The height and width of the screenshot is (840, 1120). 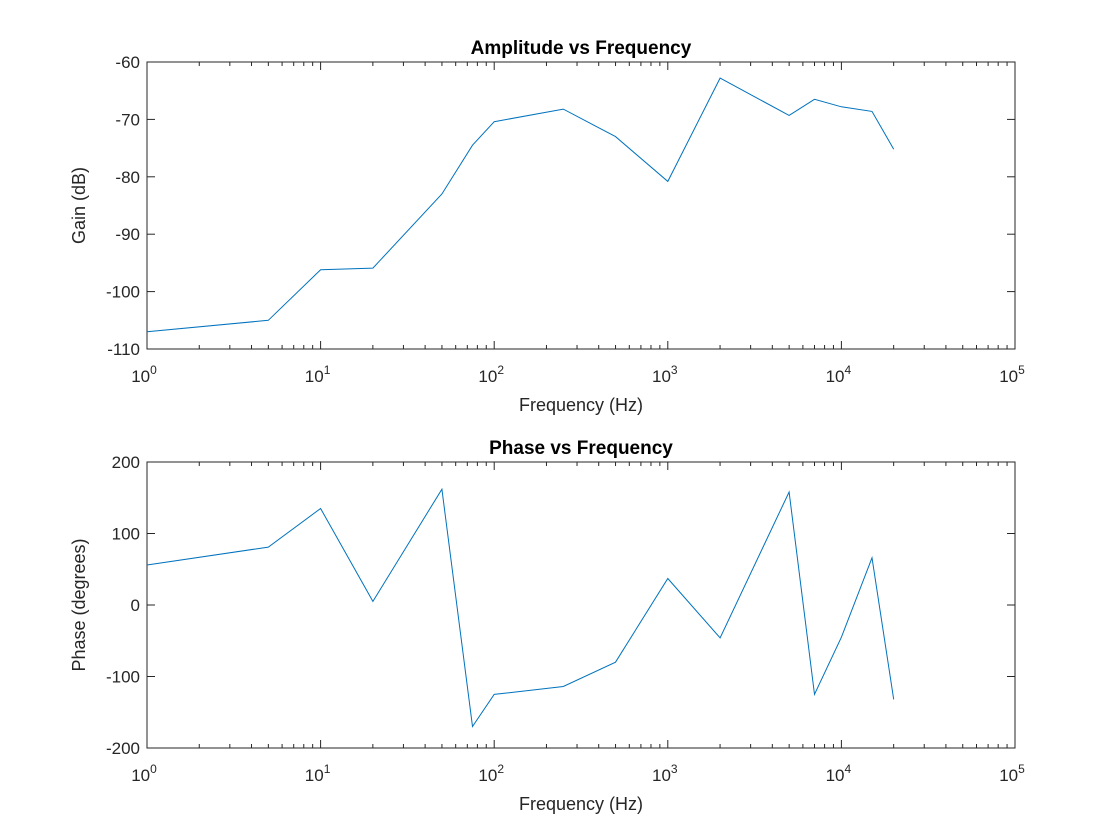 I want to click on amplitude-y-axis-label: Gain (dB), so click(x=79, y=205).